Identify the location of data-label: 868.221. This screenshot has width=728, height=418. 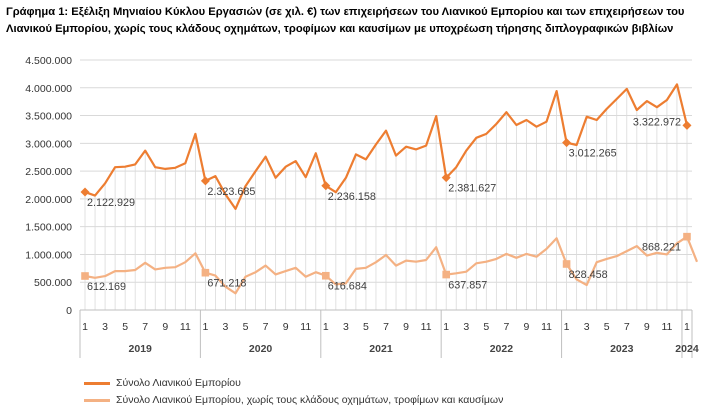
(661, 248).